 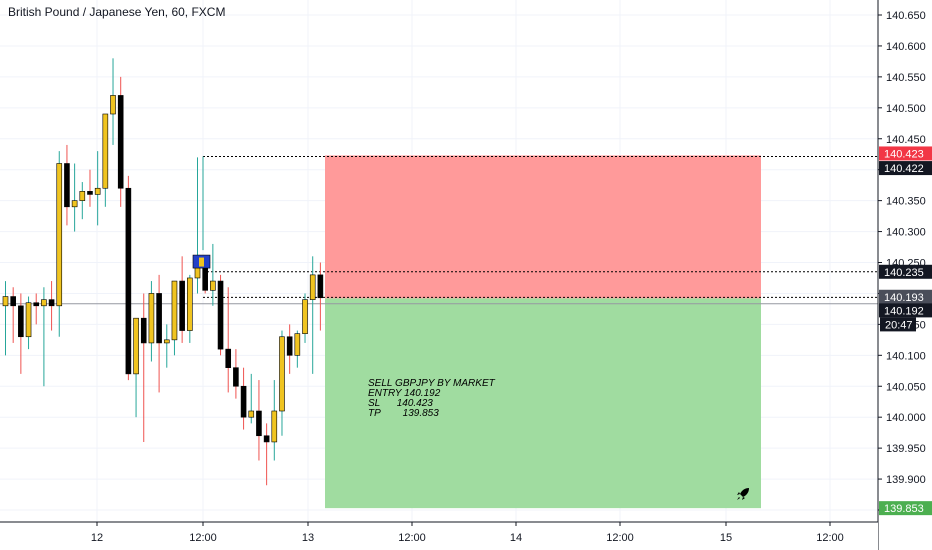 I want to click on price-label-text: 139.853, so click(x=904, y=509).